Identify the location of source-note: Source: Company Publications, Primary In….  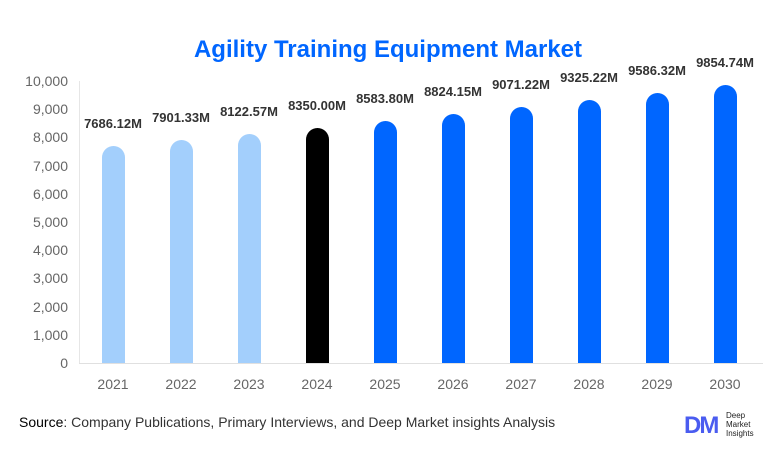
(287, 422).